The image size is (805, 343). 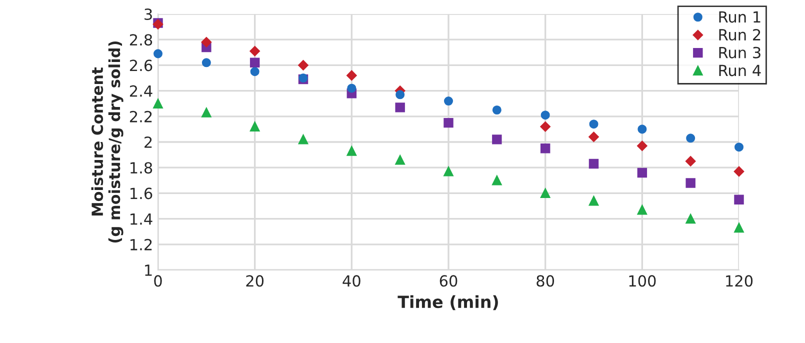 I want to click on y-tick-label: 2.6, so click(x=141, y=66).